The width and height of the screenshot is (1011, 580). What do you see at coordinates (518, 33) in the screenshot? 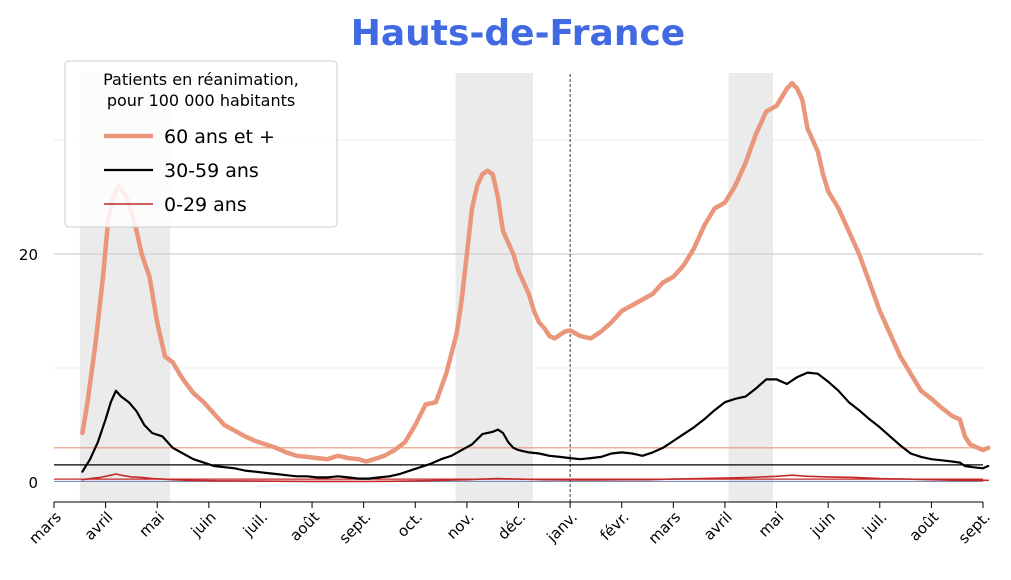
I see `chart-title: Hauts-de-France` at bounding box center [518, 33].